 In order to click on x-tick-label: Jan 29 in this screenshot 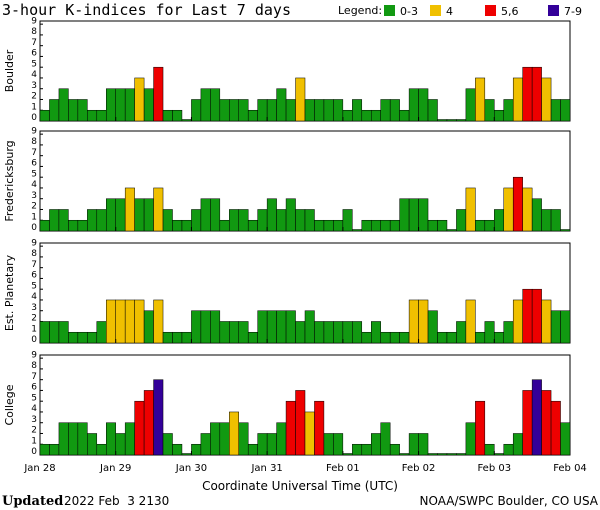, I will do `click(115, 468)`.